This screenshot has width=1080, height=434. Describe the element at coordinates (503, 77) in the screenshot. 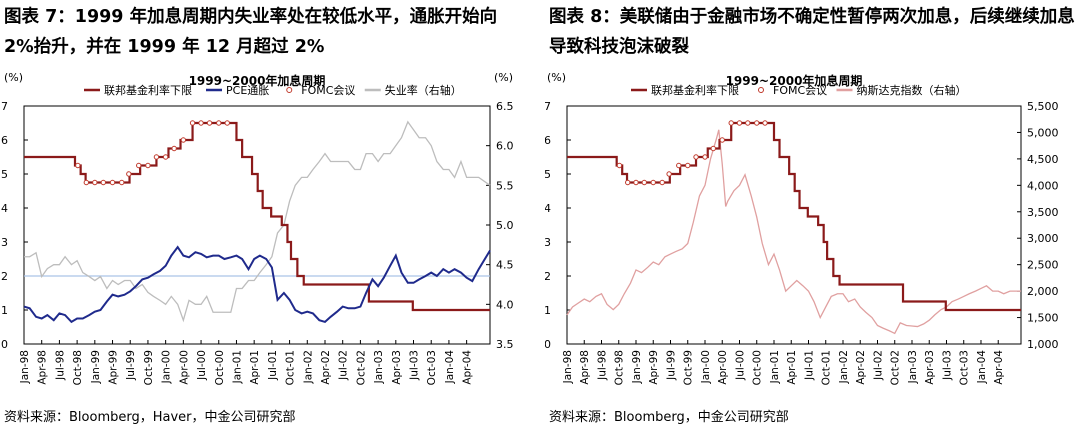

I see `y-right-unit-label: (%)` at that location.